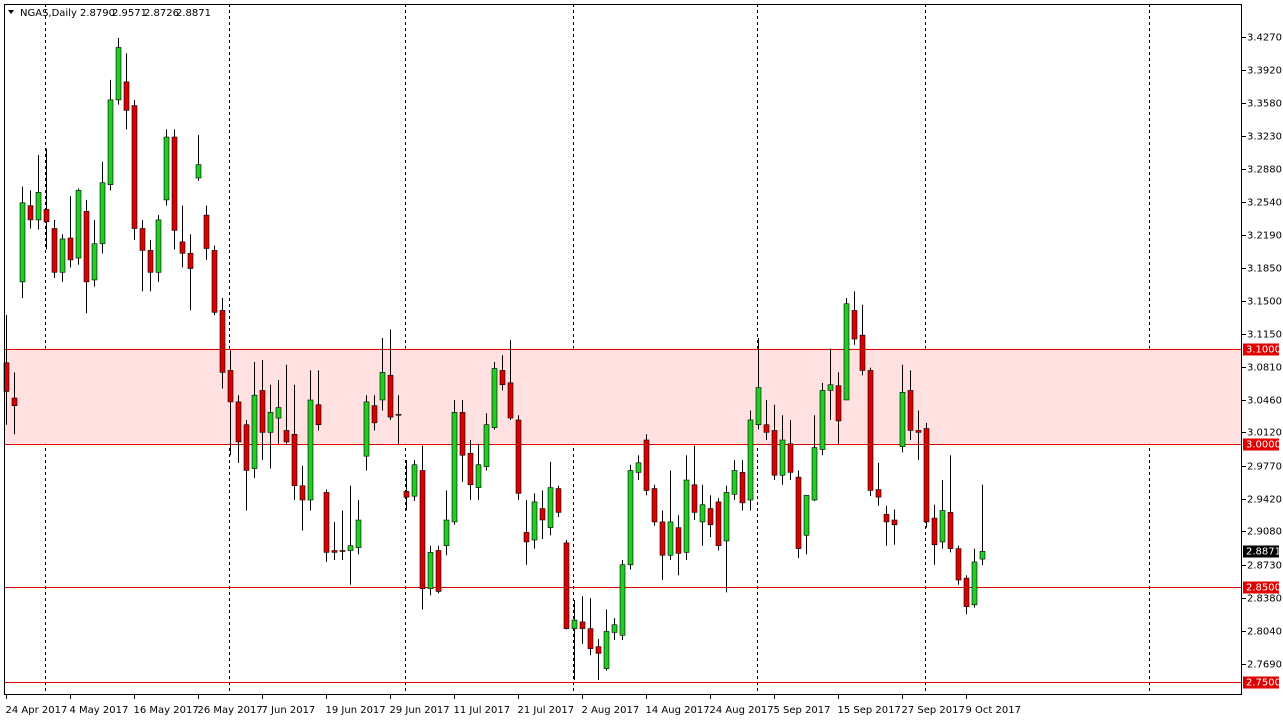 This screenshot has width=1283, height=723. Describe the element at coordinates (623, 396) in the screenshot. I see `zone` at that location.